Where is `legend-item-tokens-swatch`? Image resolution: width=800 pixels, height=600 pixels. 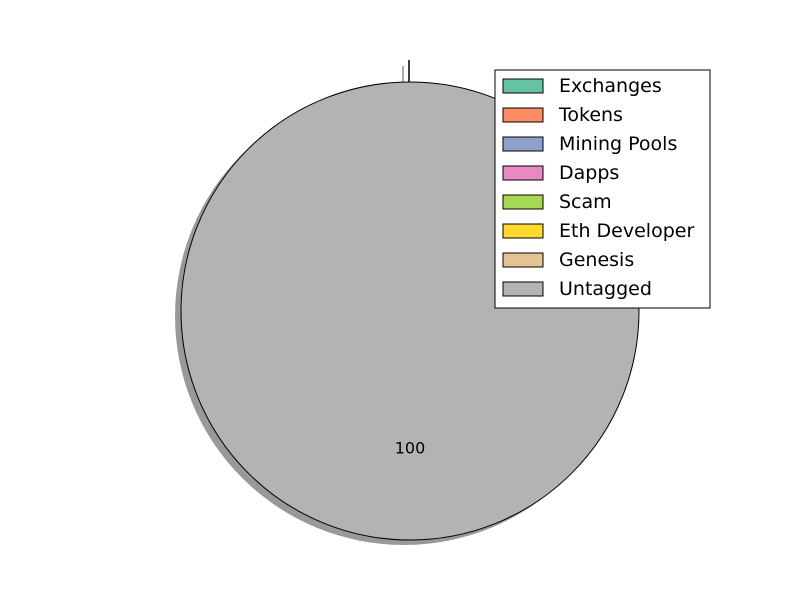 legend-item-tokens-swatch is located at coordinates (523, 115).